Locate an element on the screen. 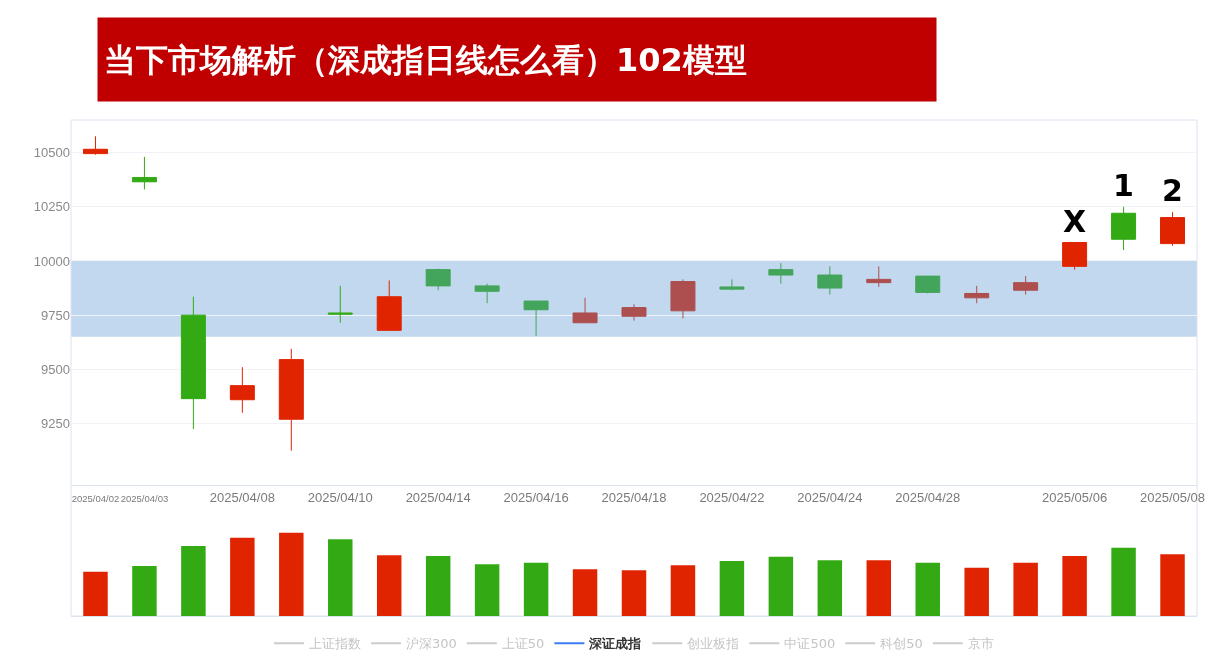 The width and height of the screenshot is (1221, 670). x-tick-label: 2025/04/14 is located at coordinates (438, 497).